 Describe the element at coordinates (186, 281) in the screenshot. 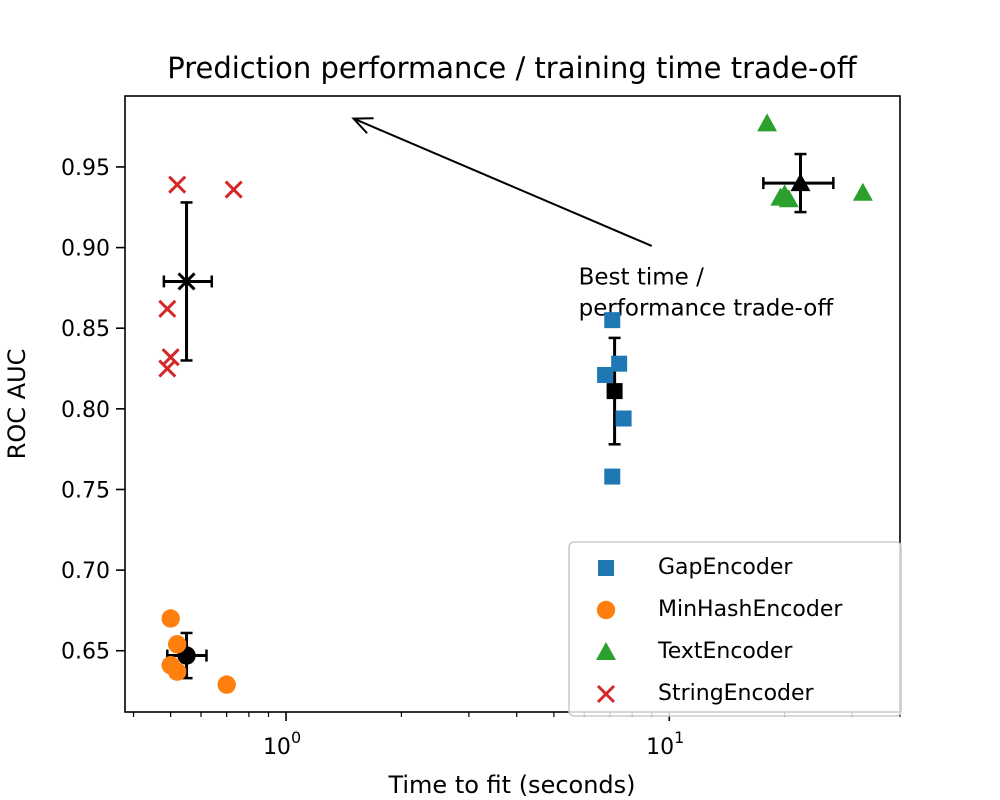

I see `stringencoder-mean-marker` at that location.